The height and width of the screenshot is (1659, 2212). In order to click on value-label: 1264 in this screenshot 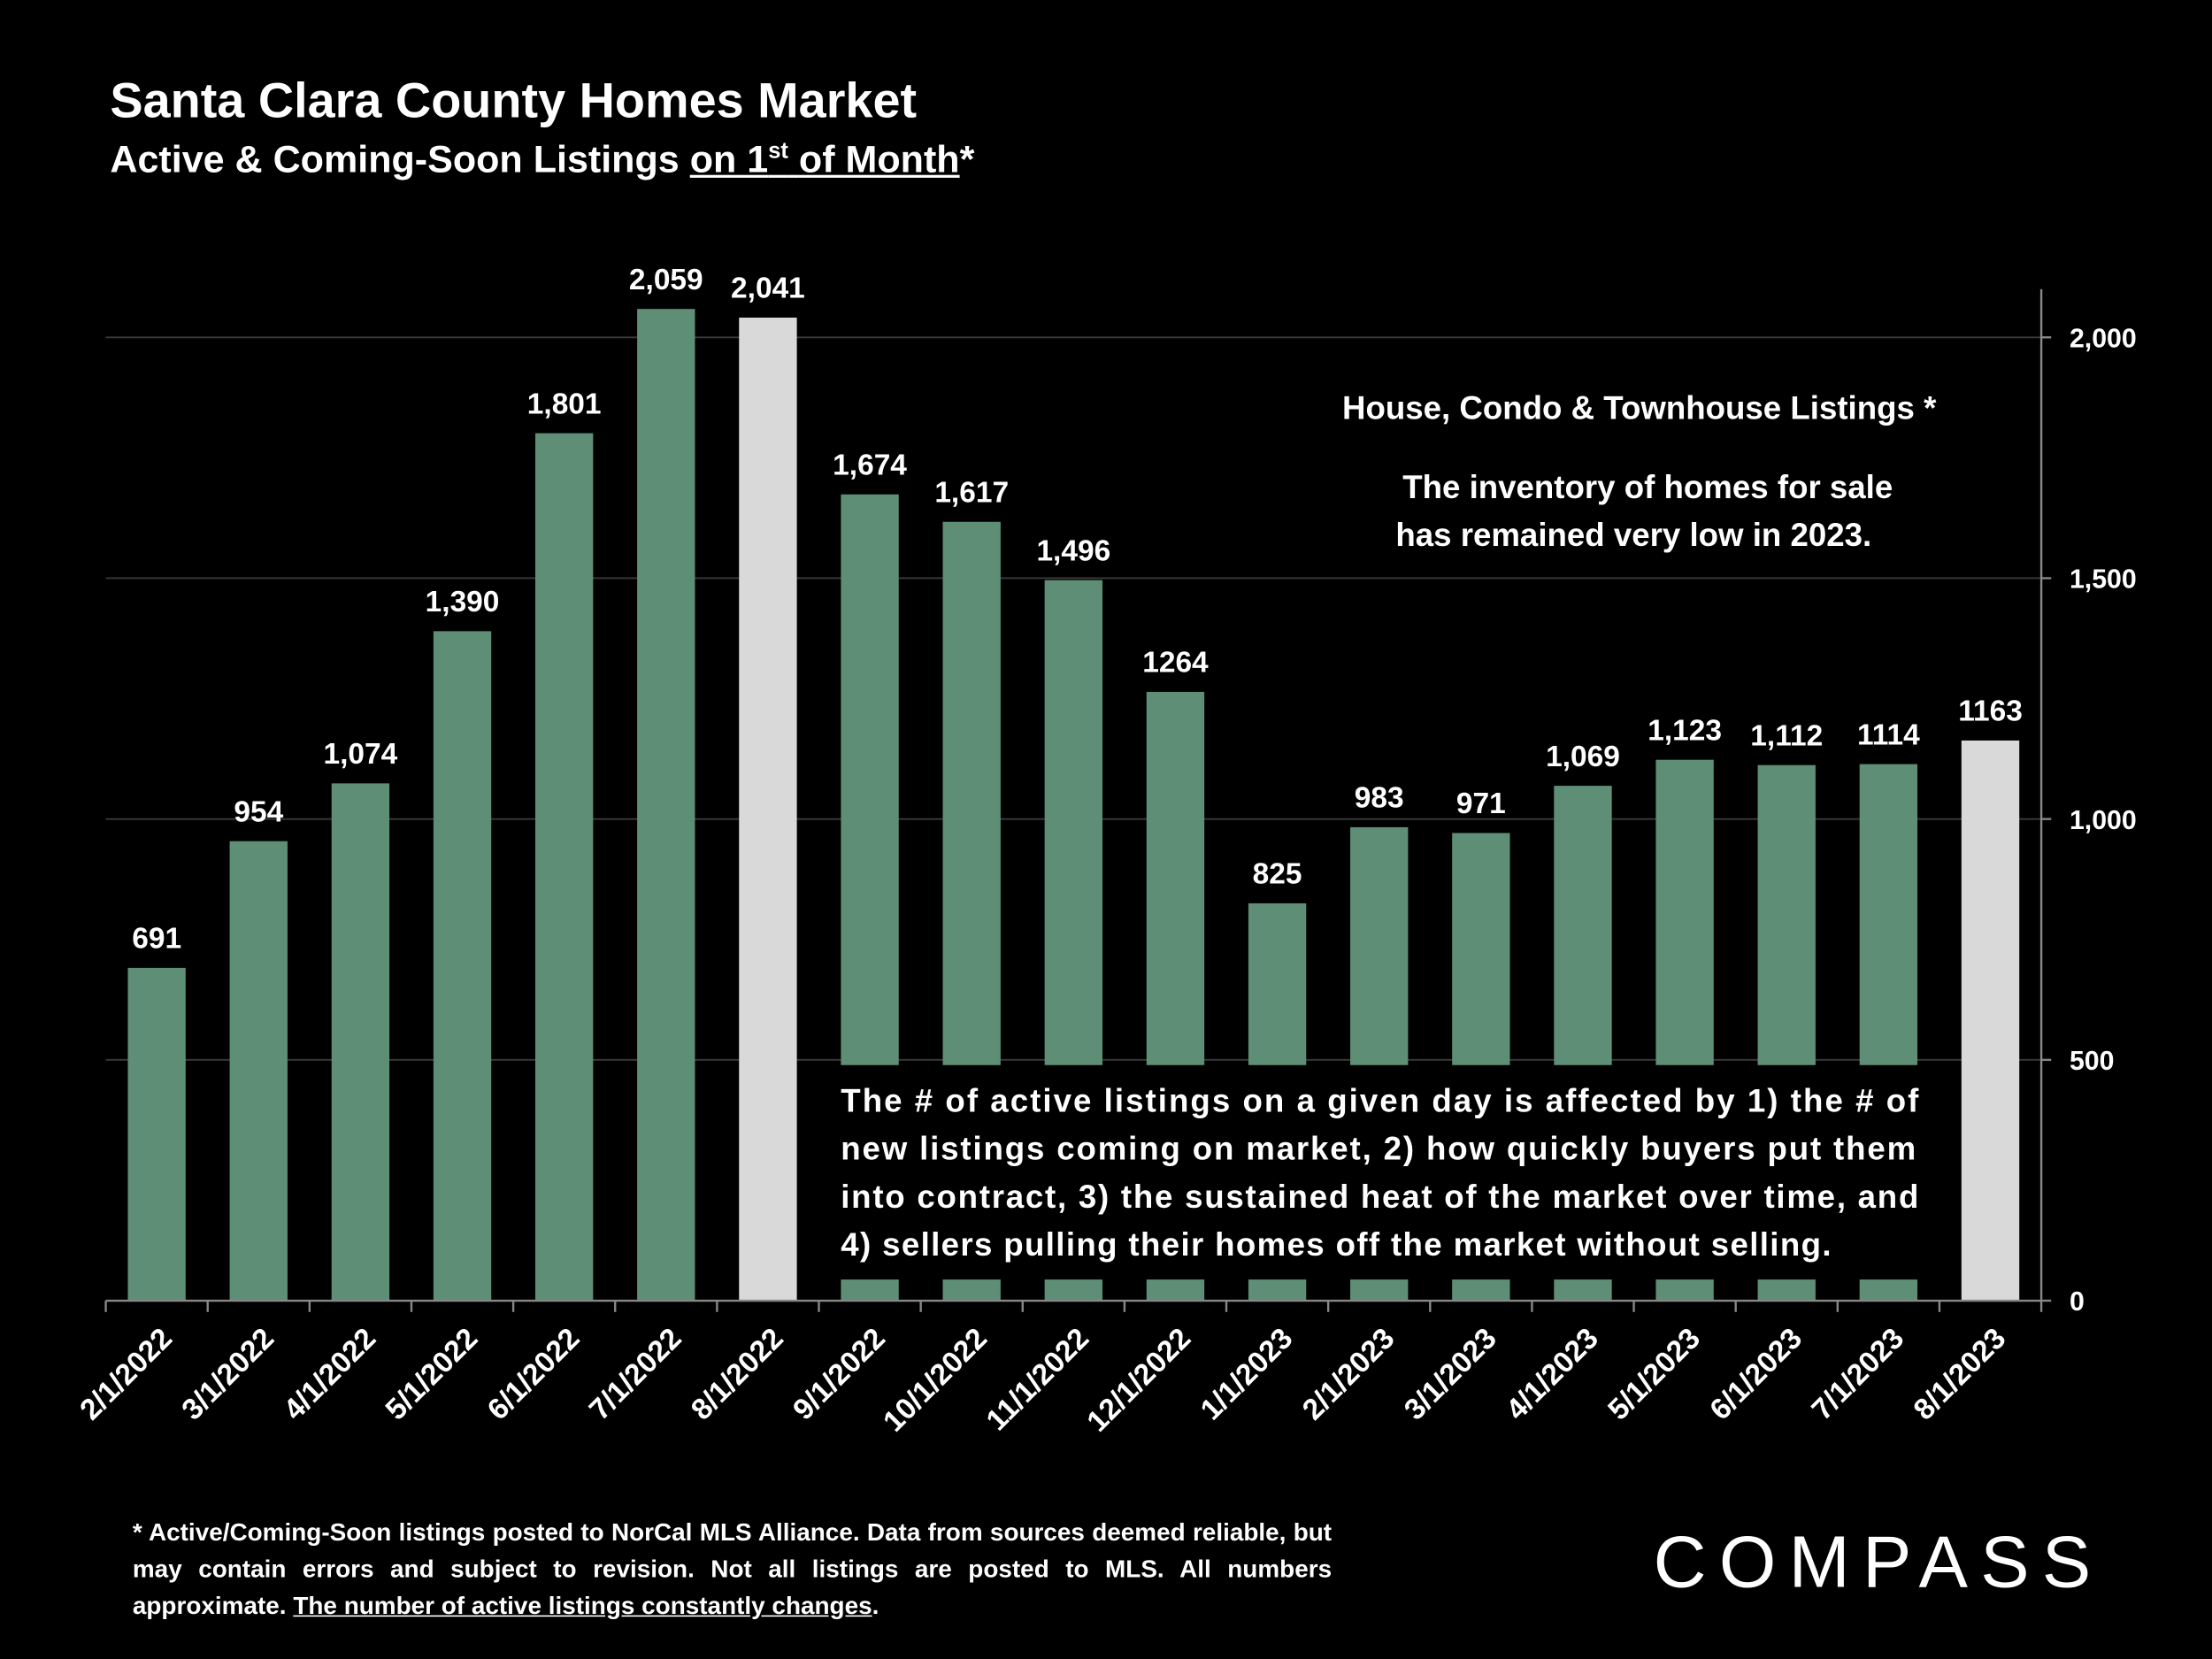, I will do `click(1176, 664)`.